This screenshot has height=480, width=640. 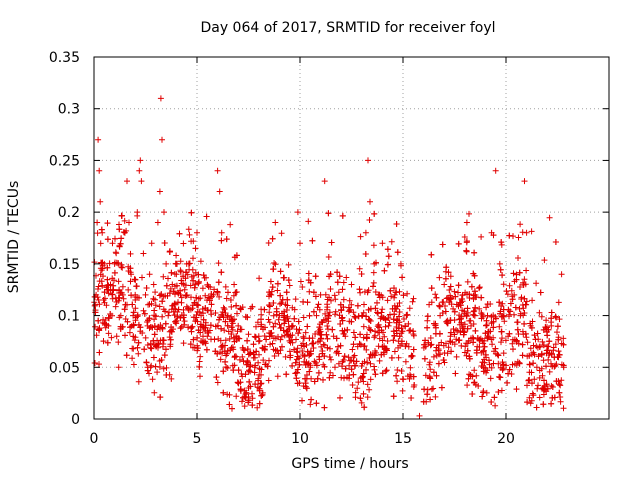 I want to click on y-tick-label: 0.35, so click(x=64, y=58).